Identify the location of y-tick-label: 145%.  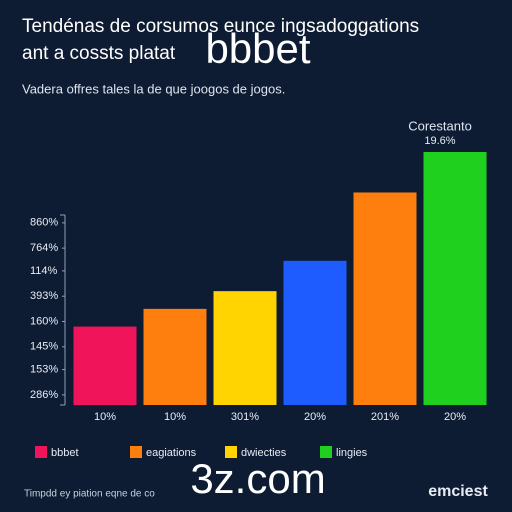
(44, 347).